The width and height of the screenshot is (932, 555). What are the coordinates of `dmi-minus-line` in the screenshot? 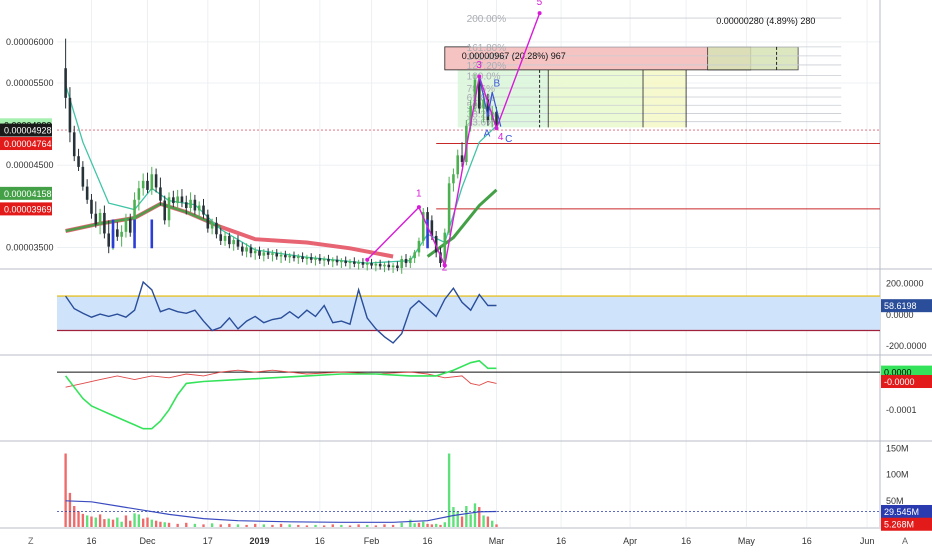 It's located at (281, 378).